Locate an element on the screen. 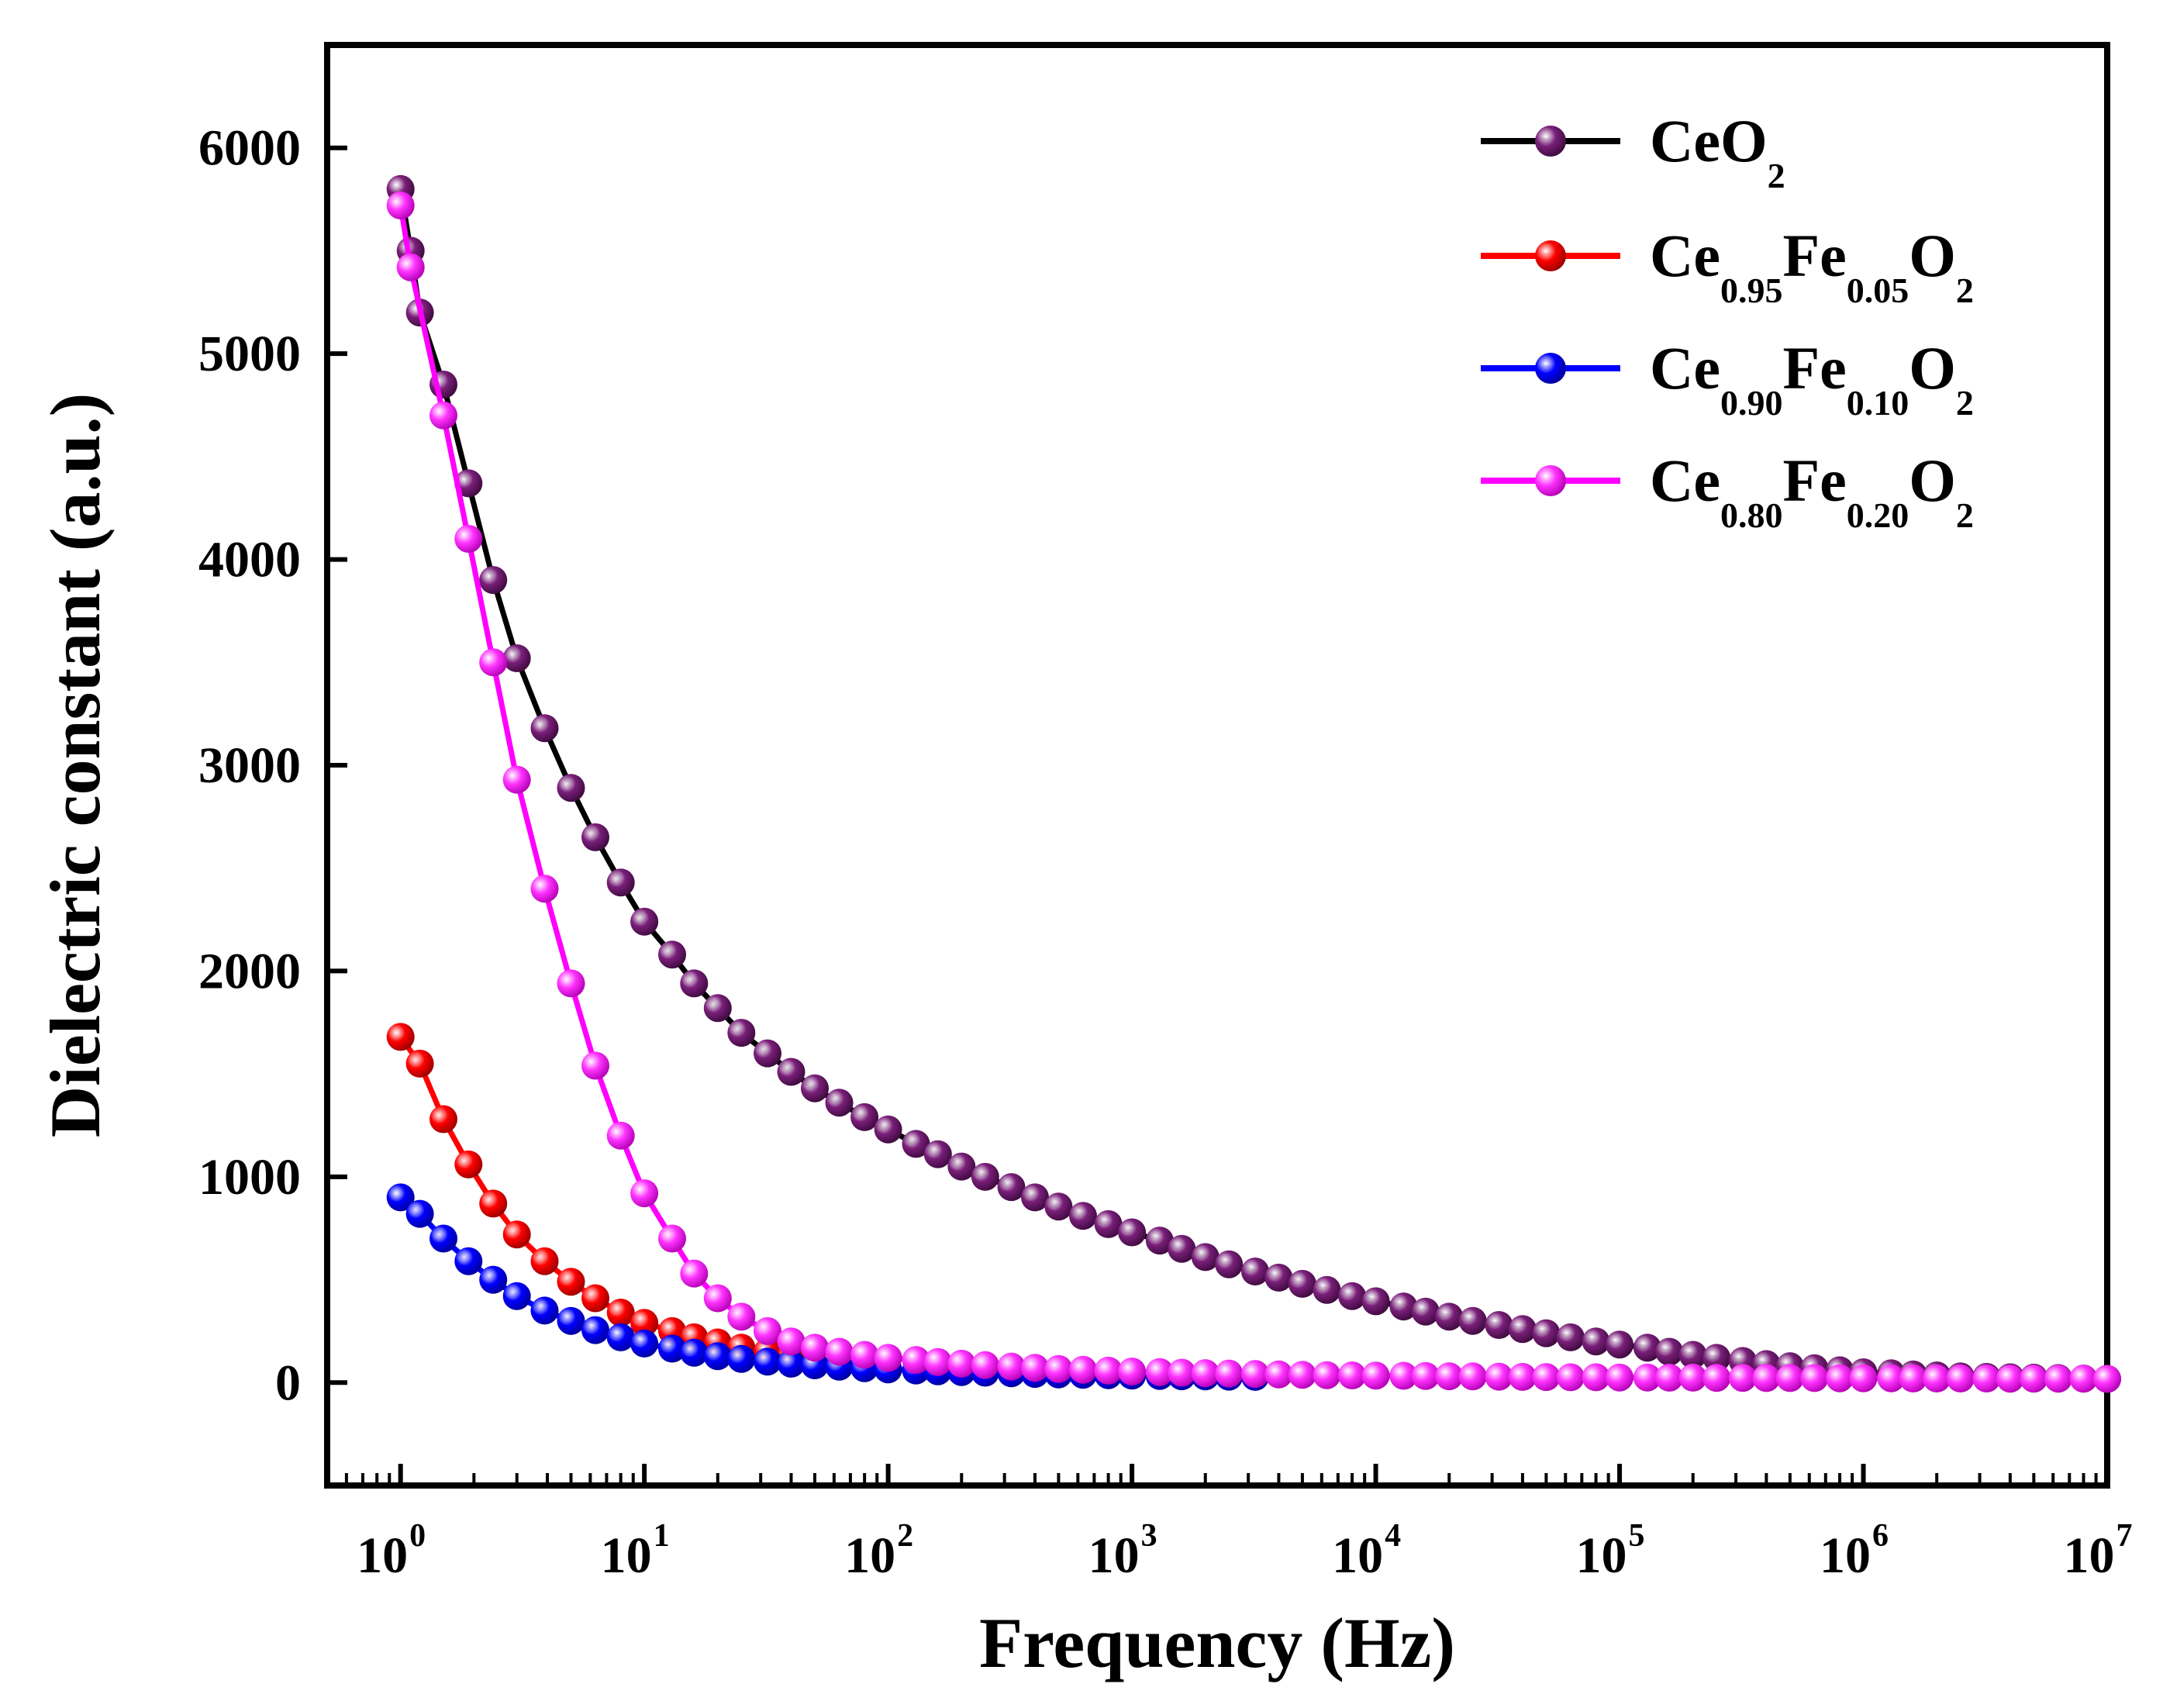 This screenshot has height=1708, width=2163. y-tick-label: 2000 is located at coordinates (250, 971).